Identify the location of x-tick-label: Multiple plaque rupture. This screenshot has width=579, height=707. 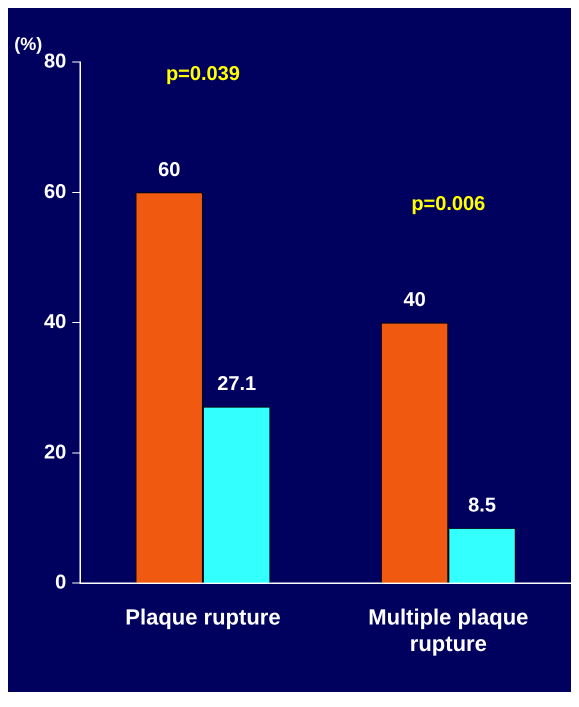
(448, 630).